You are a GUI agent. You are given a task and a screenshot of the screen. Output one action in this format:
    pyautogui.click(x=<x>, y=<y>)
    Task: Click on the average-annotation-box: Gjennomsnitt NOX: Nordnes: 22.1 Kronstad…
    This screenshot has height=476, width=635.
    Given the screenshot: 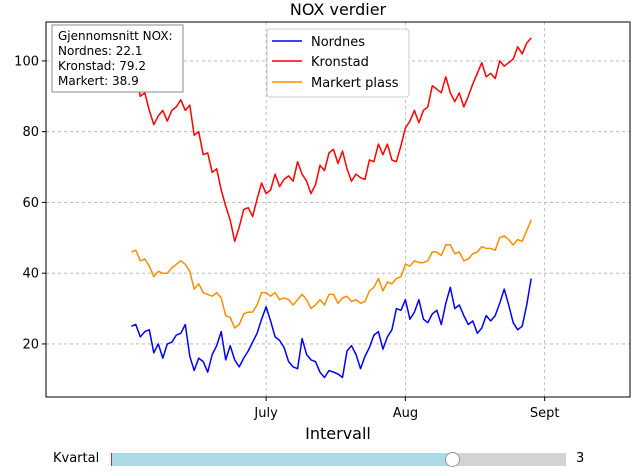 What is the action you would take?
    pyautogui.click(x=117, y=58)
    